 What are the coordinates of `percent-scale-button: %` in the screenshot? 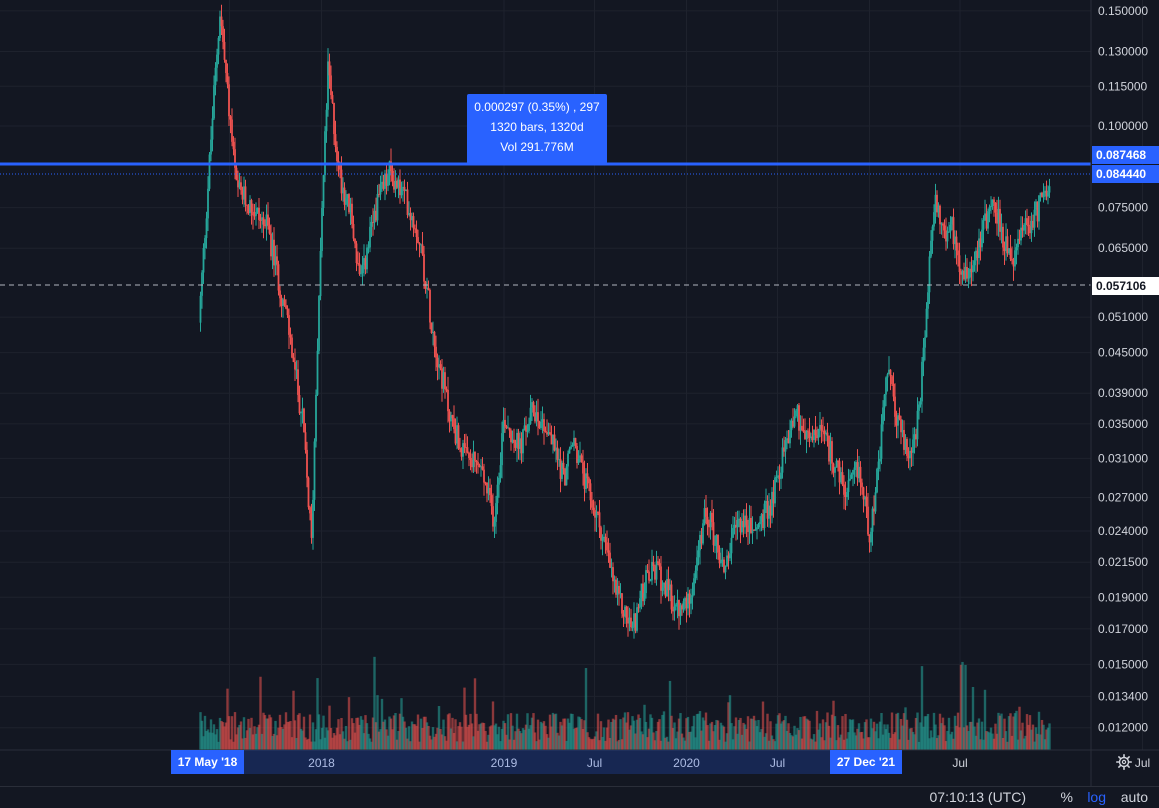 It's located at (1066, 797).